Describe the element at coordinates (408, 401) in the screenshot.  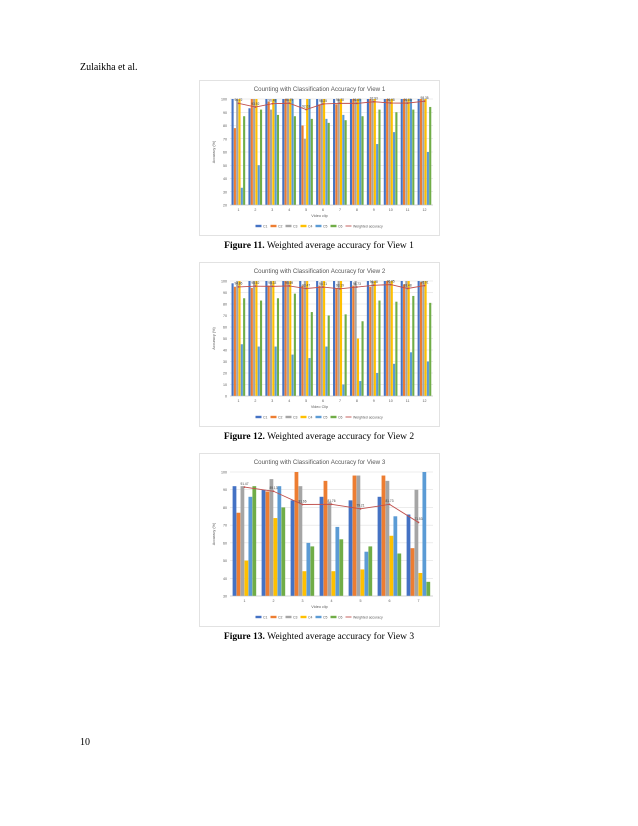
I see `x-tick-label: 11` at that location.